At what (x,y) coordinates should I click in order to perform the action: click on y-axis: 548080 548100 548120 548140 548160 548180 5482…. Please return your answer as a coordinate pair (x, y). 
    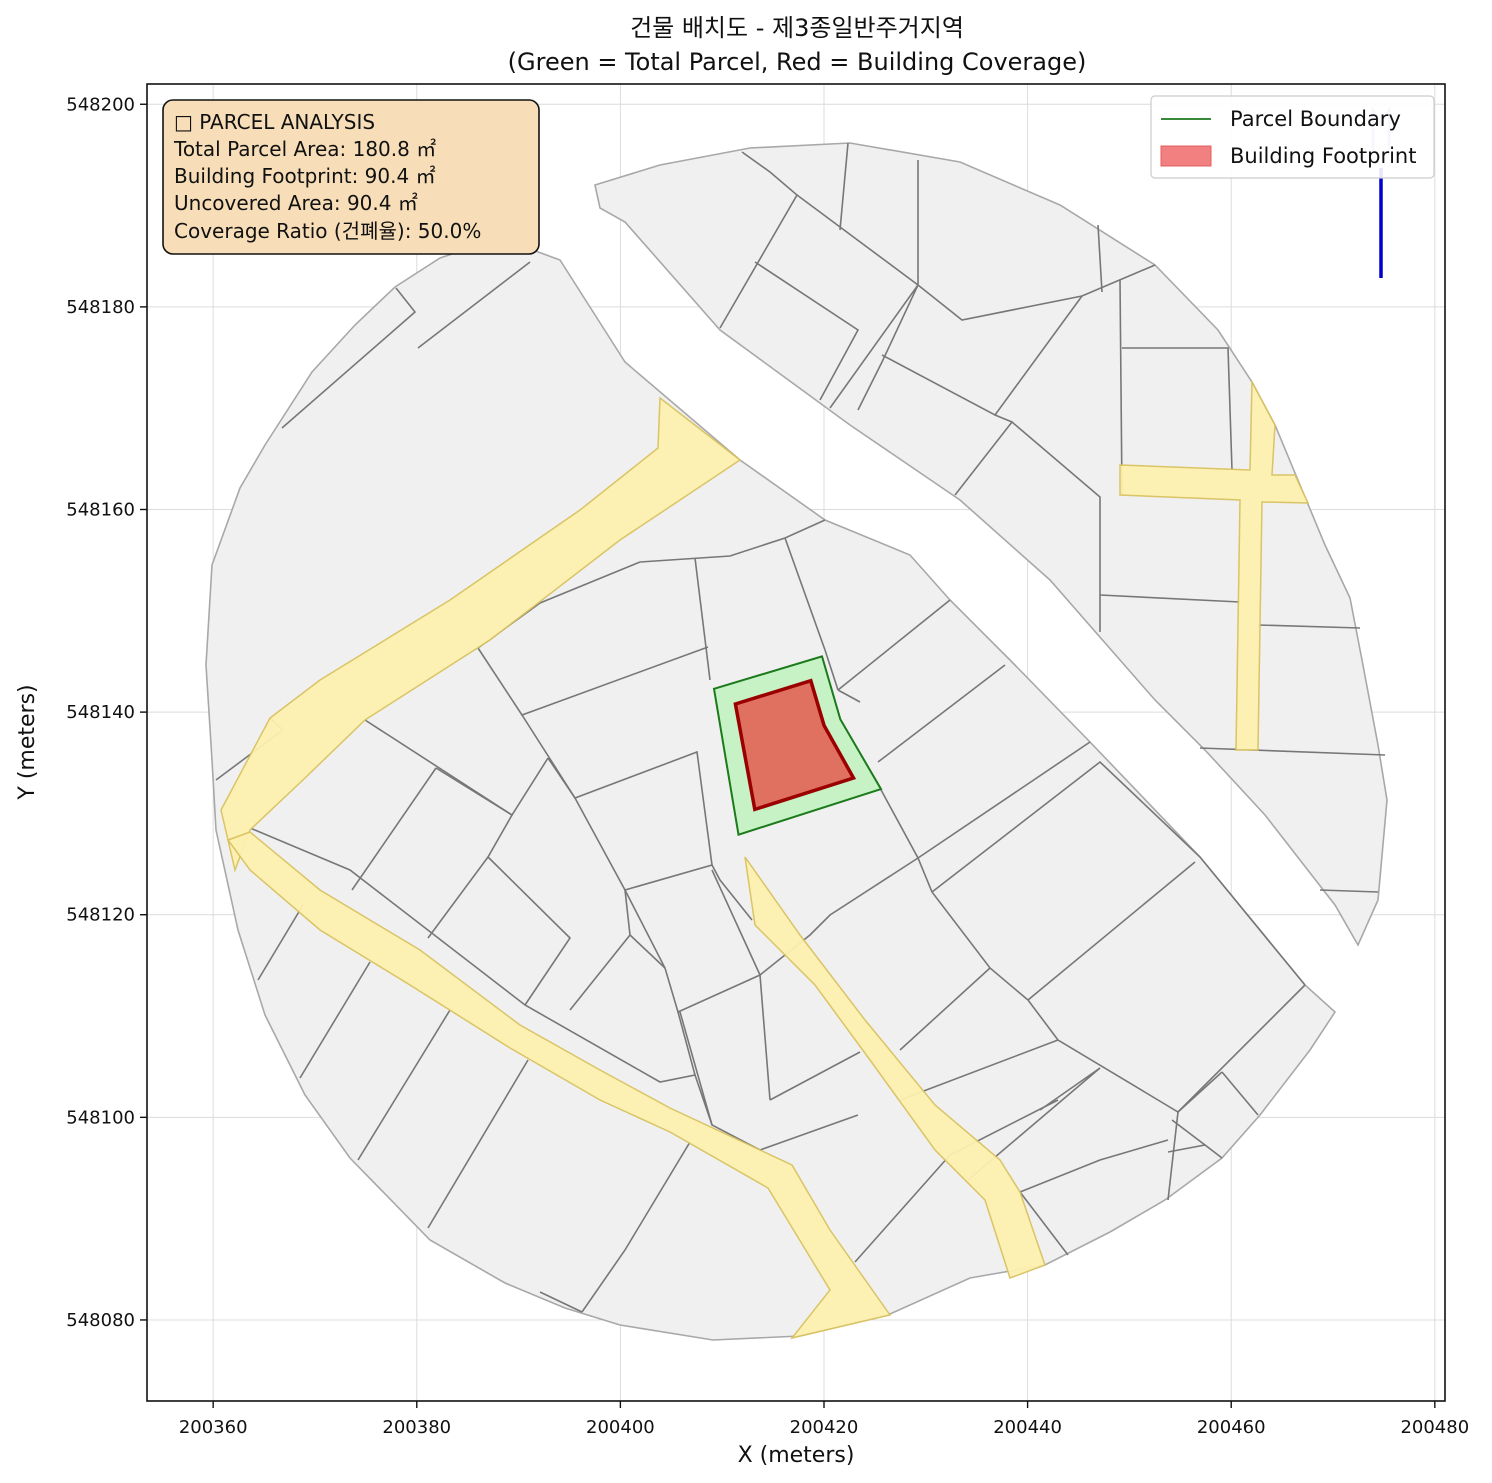
    Looking at the image, I should click on (106, 712).